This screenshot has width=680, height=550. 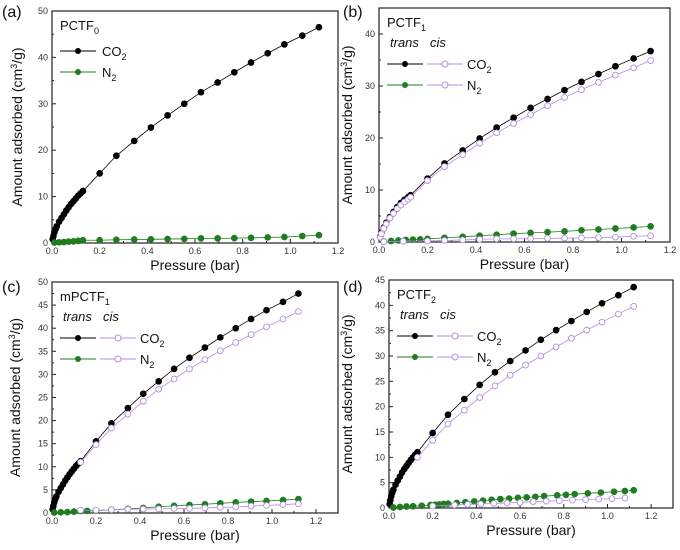 What do you see at coordinates (43, 11) in the screenshot?
I see `y-tick-label: 50` at bounding box center [43, 11].